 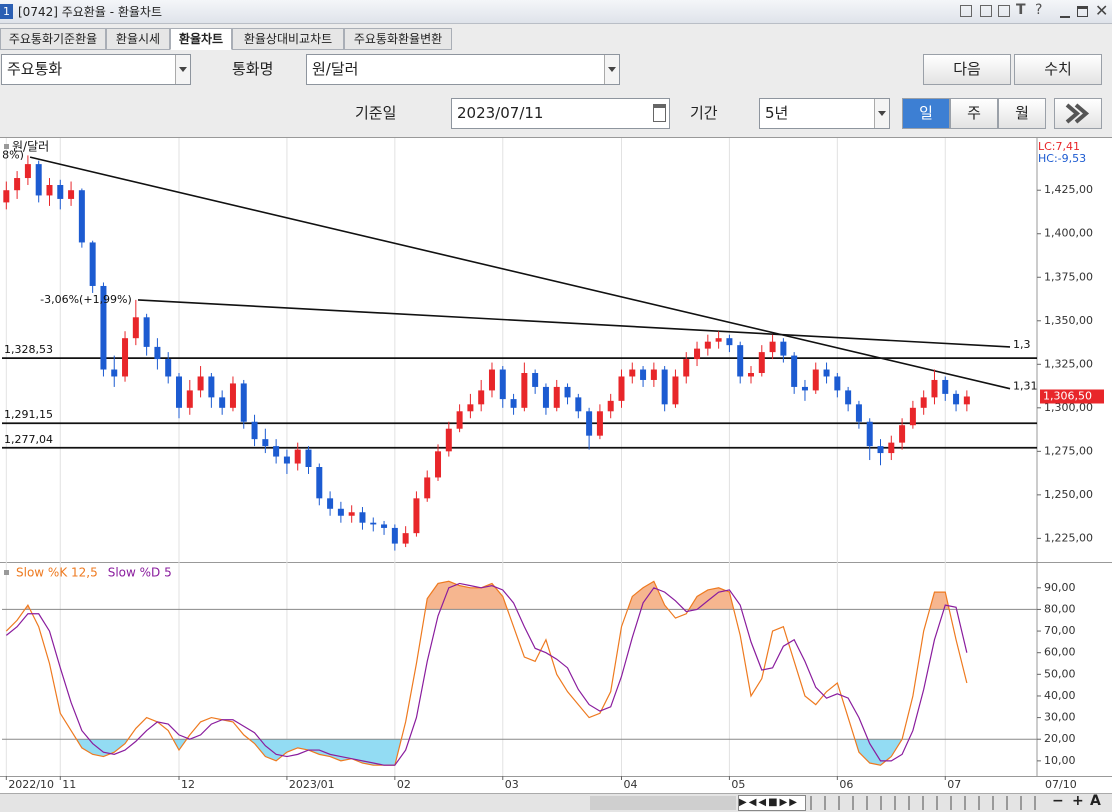 What do you see at coordinates (1068, 494) in the screenshot?
I see `y-tick-label: 1,250,00` at bounding box center [1068, 494].